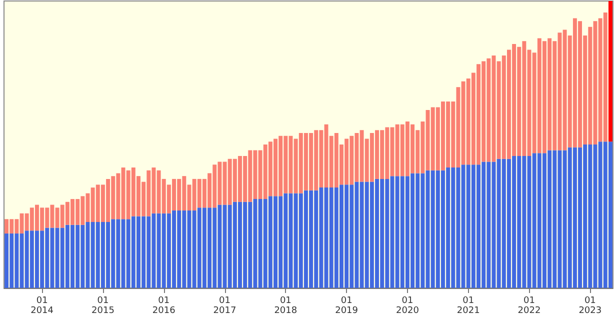 The image size is (615, 316). Describe the element at coordinates (224, 306) in the screenshot. I see `x-tick-label: 01 2017` at that location.